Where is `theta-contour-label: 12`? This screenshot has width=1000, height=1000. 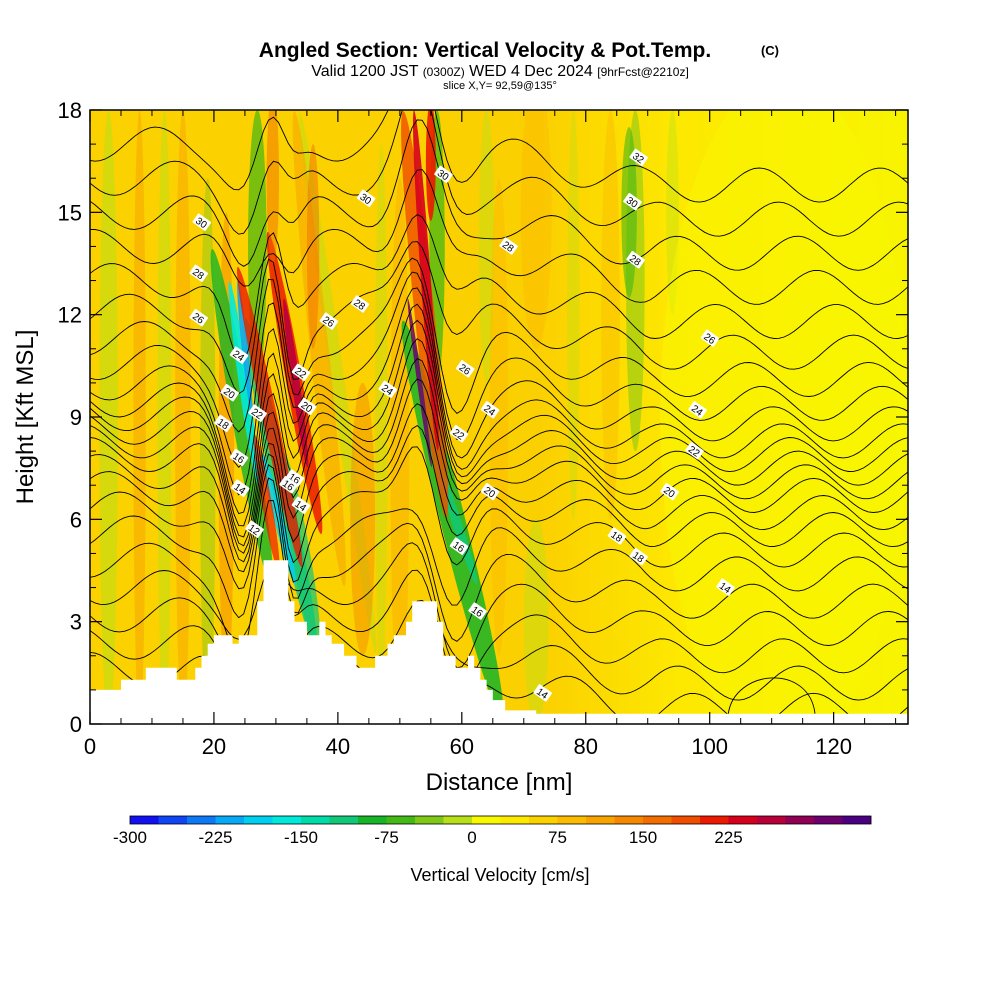 theta-contour-label: 12 is located at coordinates (254, 529).